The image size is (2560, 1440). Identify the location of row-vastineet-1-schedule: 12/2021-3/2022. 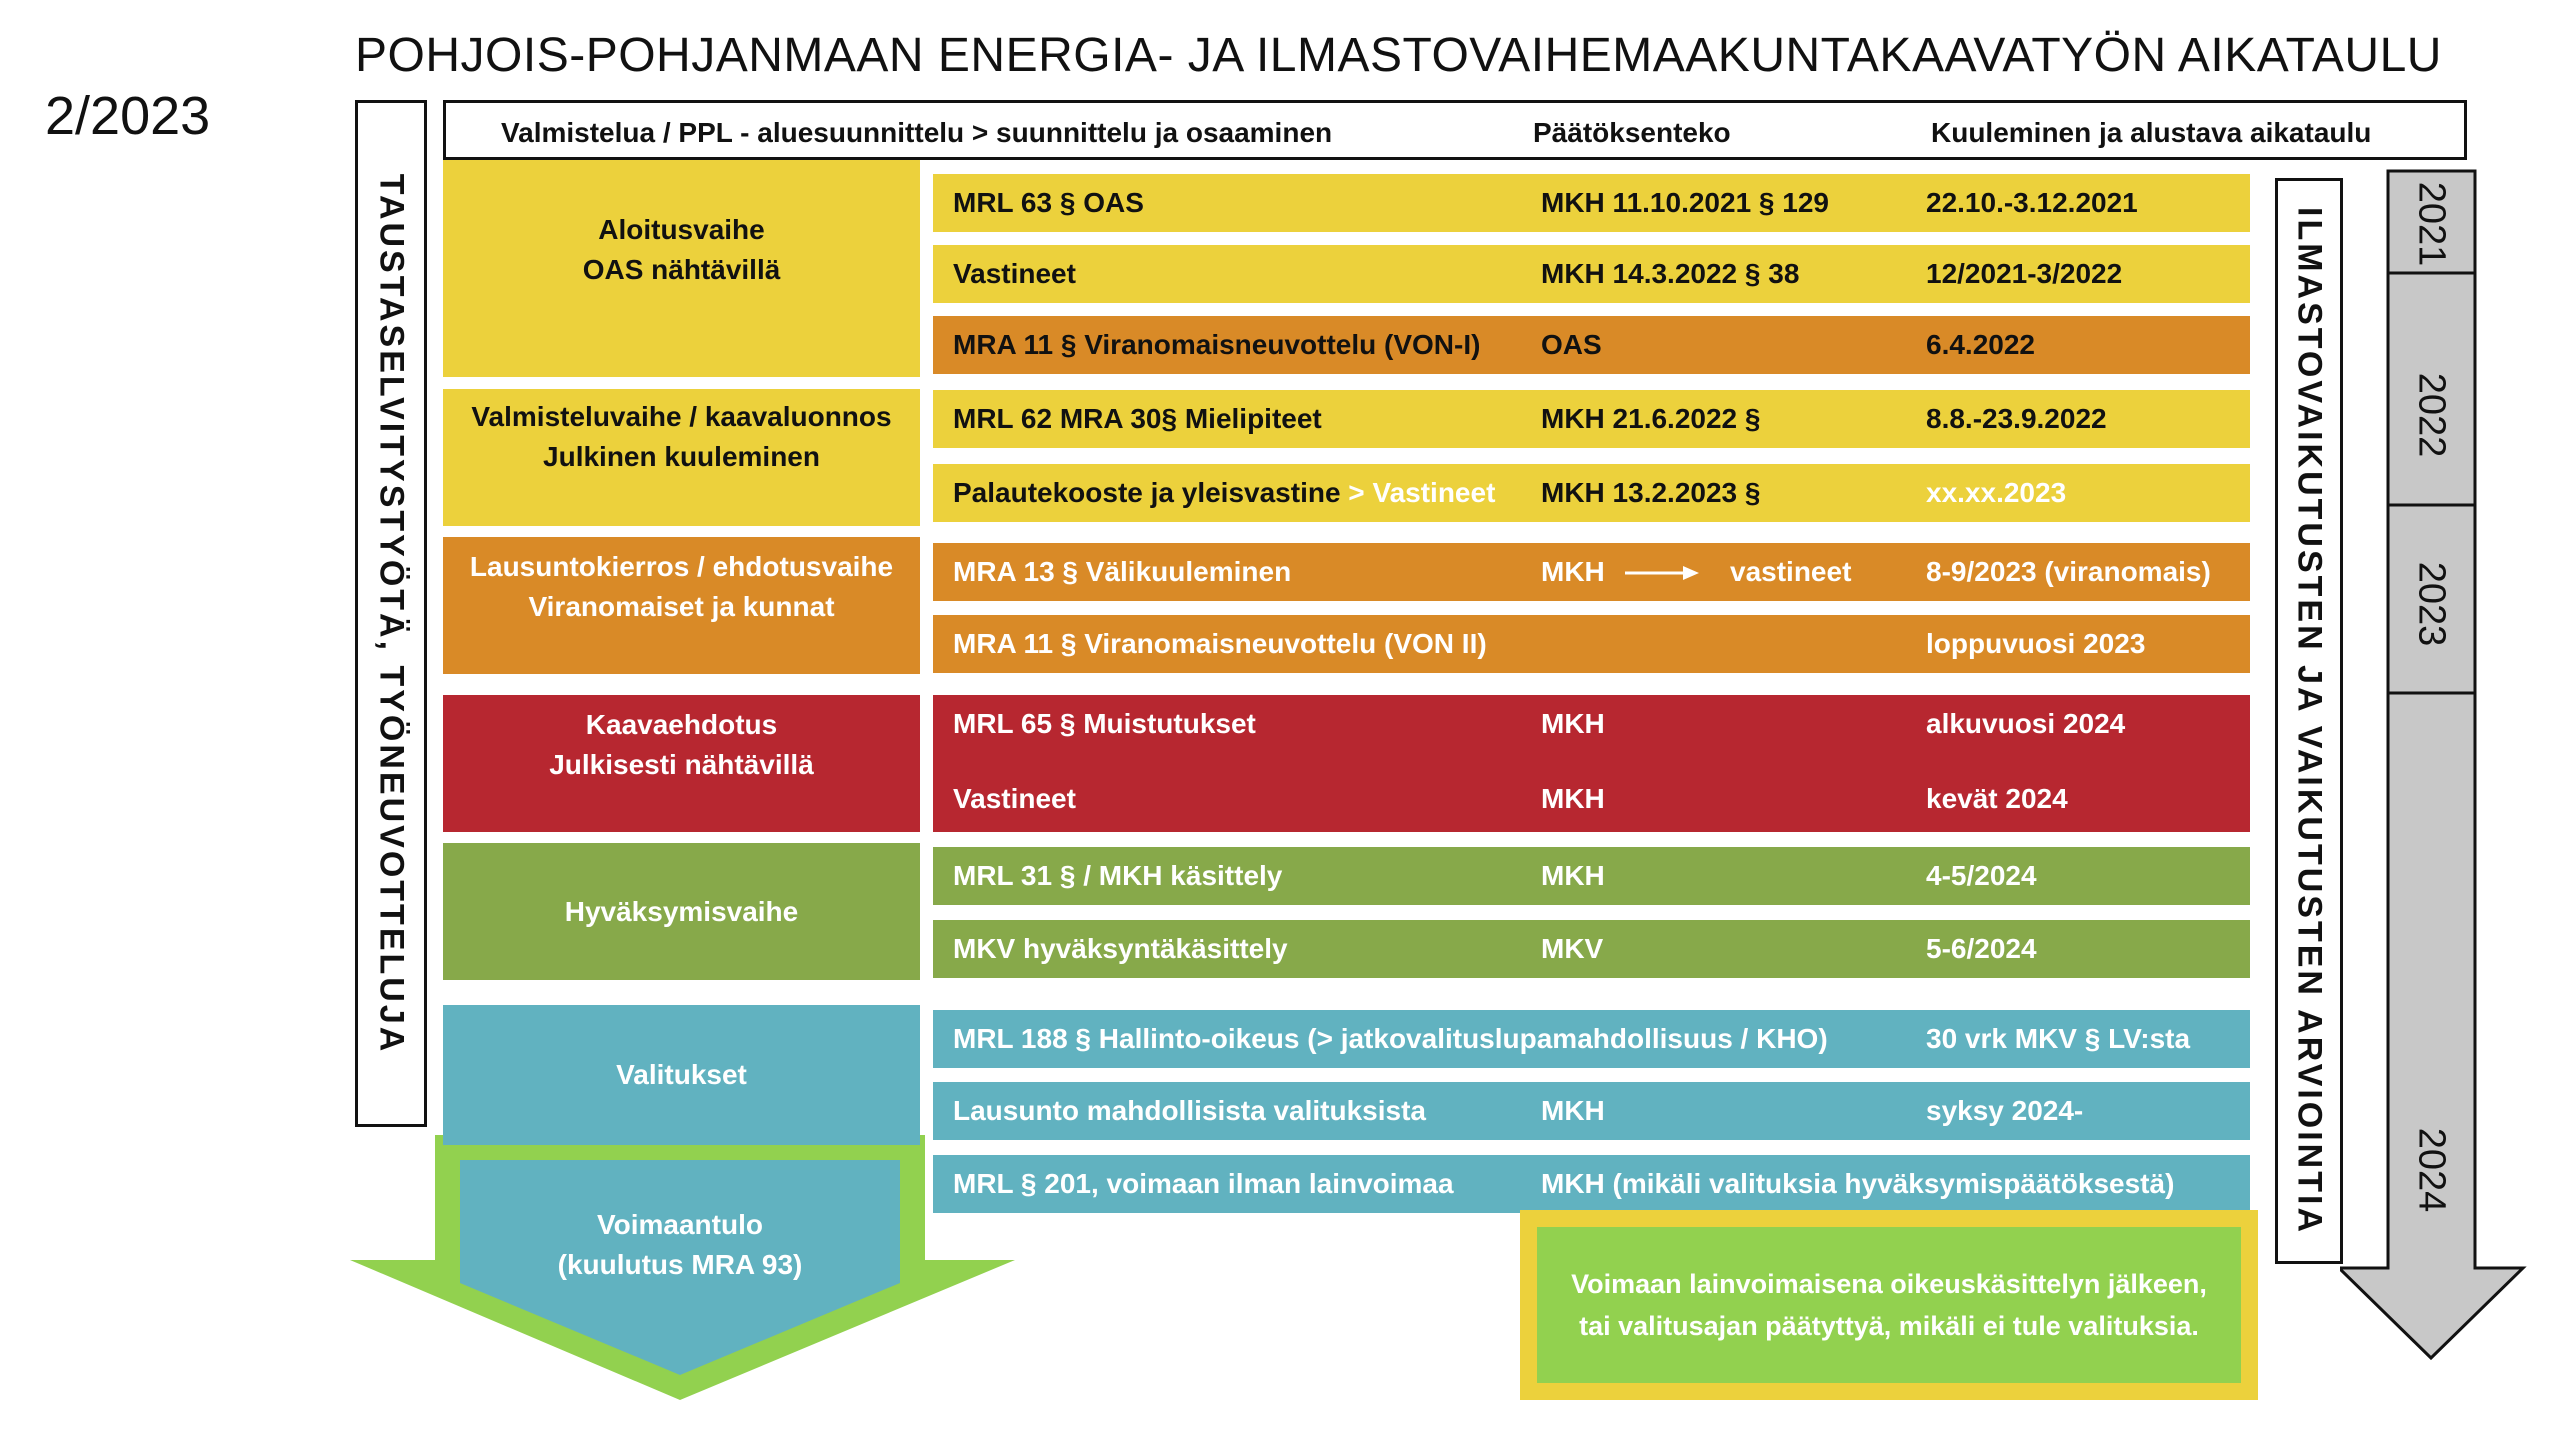
(2024, 273).